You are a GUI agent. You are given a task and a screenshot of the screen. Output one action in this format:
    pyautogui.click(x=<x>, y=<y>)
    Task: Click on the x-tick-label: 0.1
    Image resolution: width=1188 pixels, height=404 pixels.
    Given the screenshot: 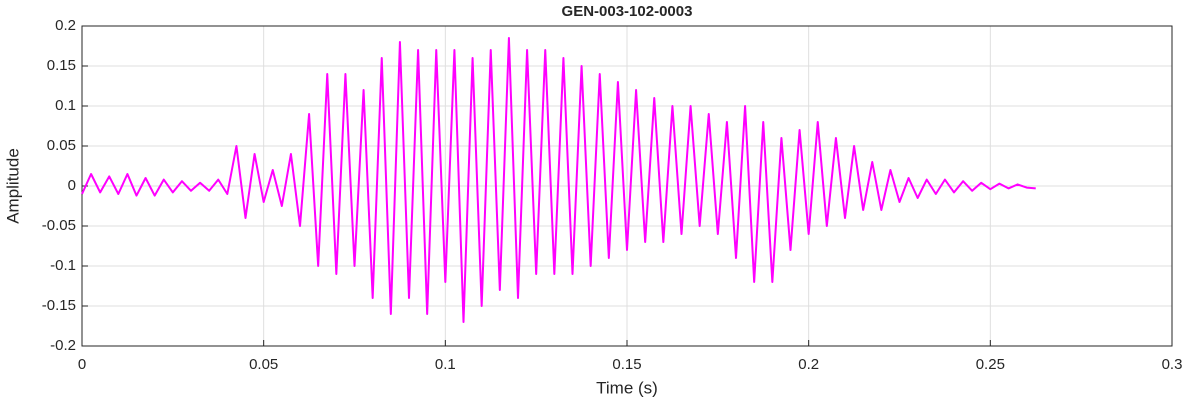 What is the action you would take?
    pyautogui.click(x=445, y=364)
    